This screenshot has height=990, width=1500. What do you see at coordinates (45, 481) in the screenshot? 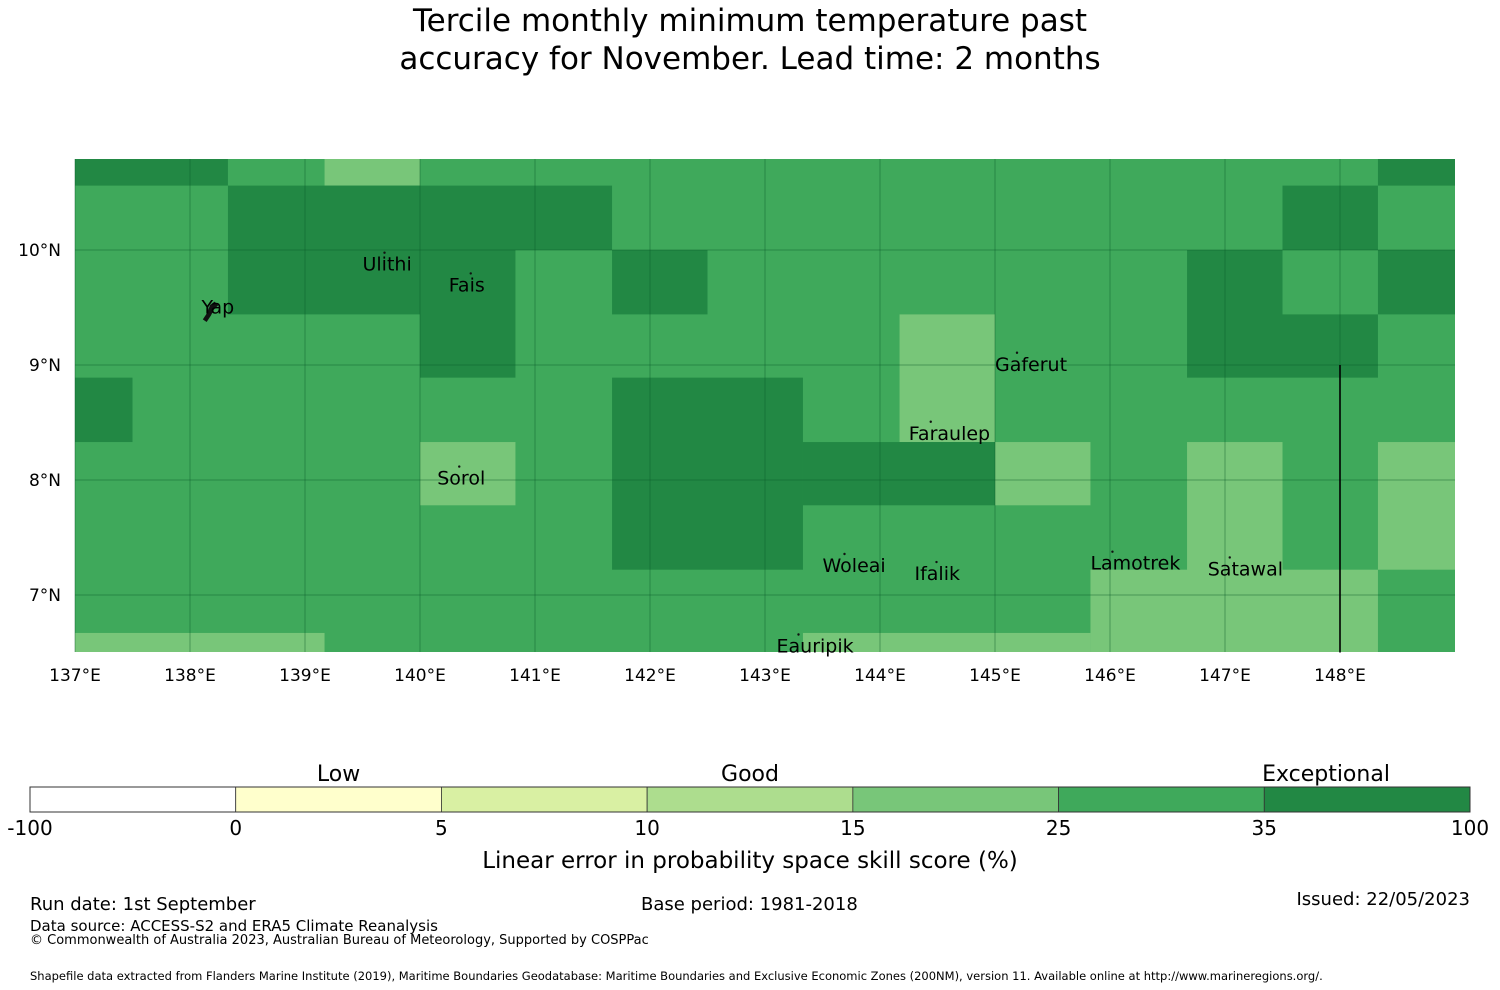
I see `lat-tick-label: 8°N` at bounding box center [45, 481].